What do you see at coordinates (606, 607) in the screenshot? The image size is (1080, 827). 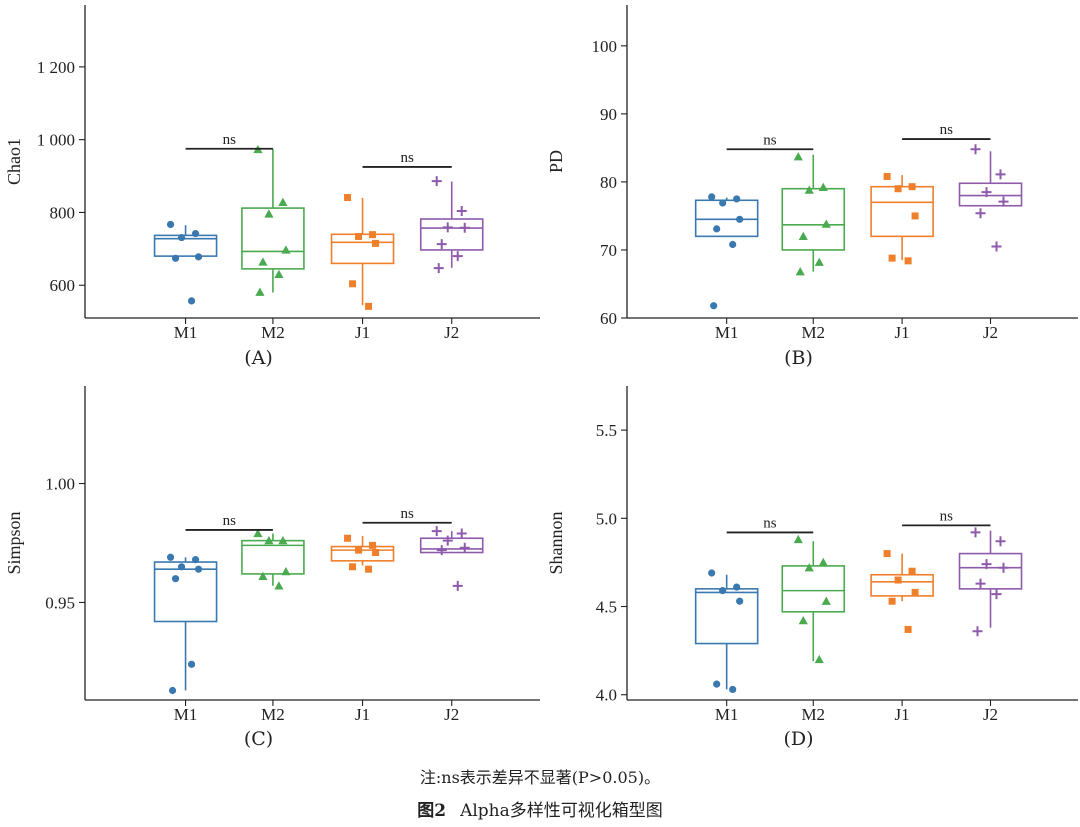 I see `panel-d-ytick-label: 4.5` at bounding box center [606, 607].